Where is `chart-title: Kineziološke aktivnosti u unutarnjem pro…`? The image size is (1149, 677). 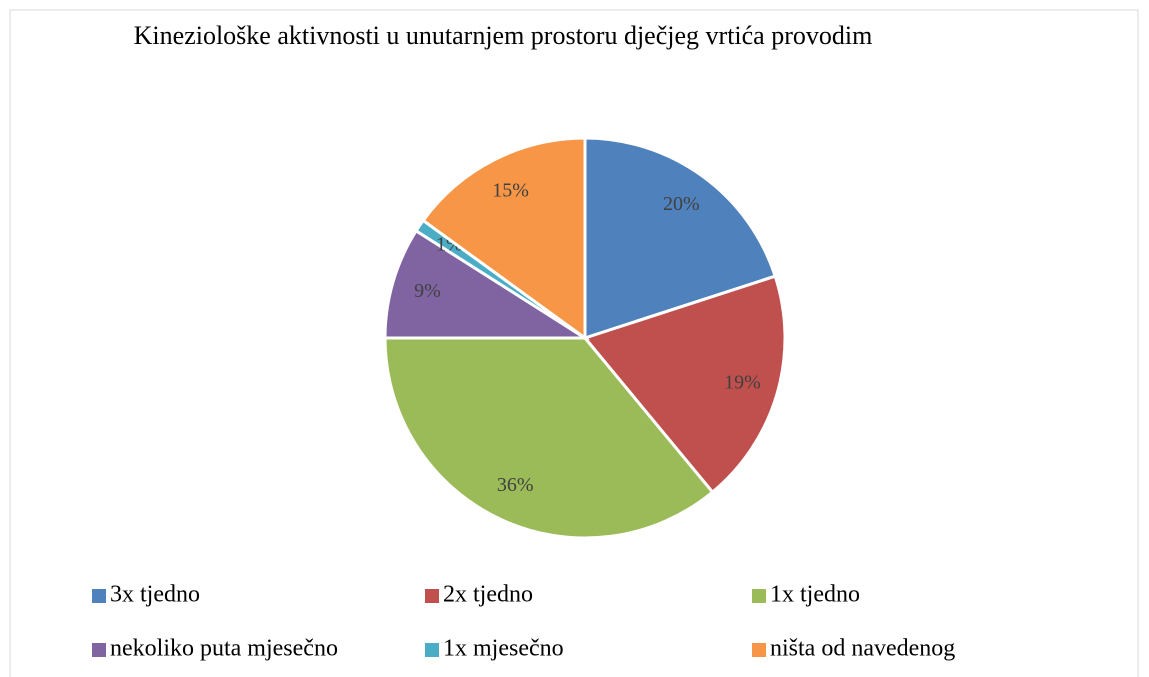 chart-title: Kineziološke aktivnosti u unutarnjem pro… is located at coordinates (503, 35).